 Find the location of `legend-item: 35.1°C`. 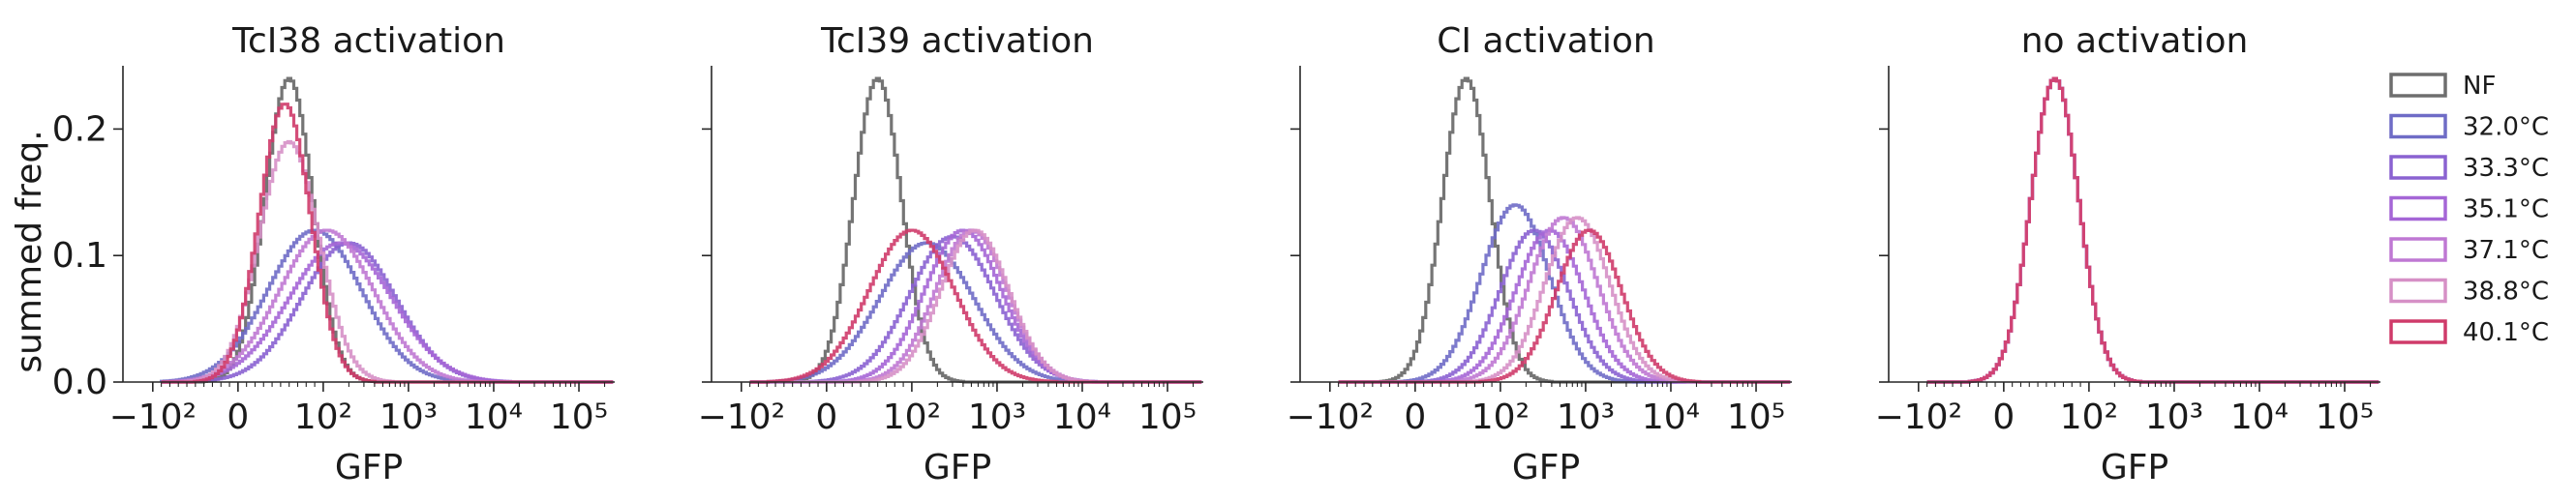

legend-item: 35.1°C is located at coordinates (2469, 209).